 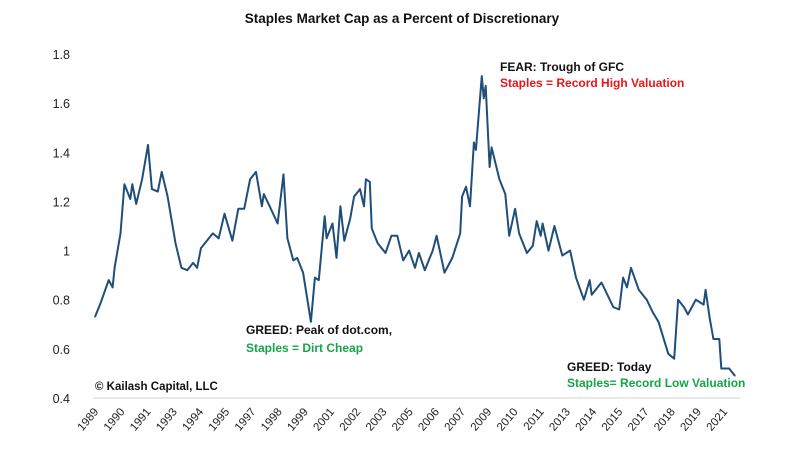 What do you see at coordinates (305, 348) in the screenshot?
I see `annotation-dotcom-subtitle: Staples = Dirt Cheap` at bounding box center [305, 348].